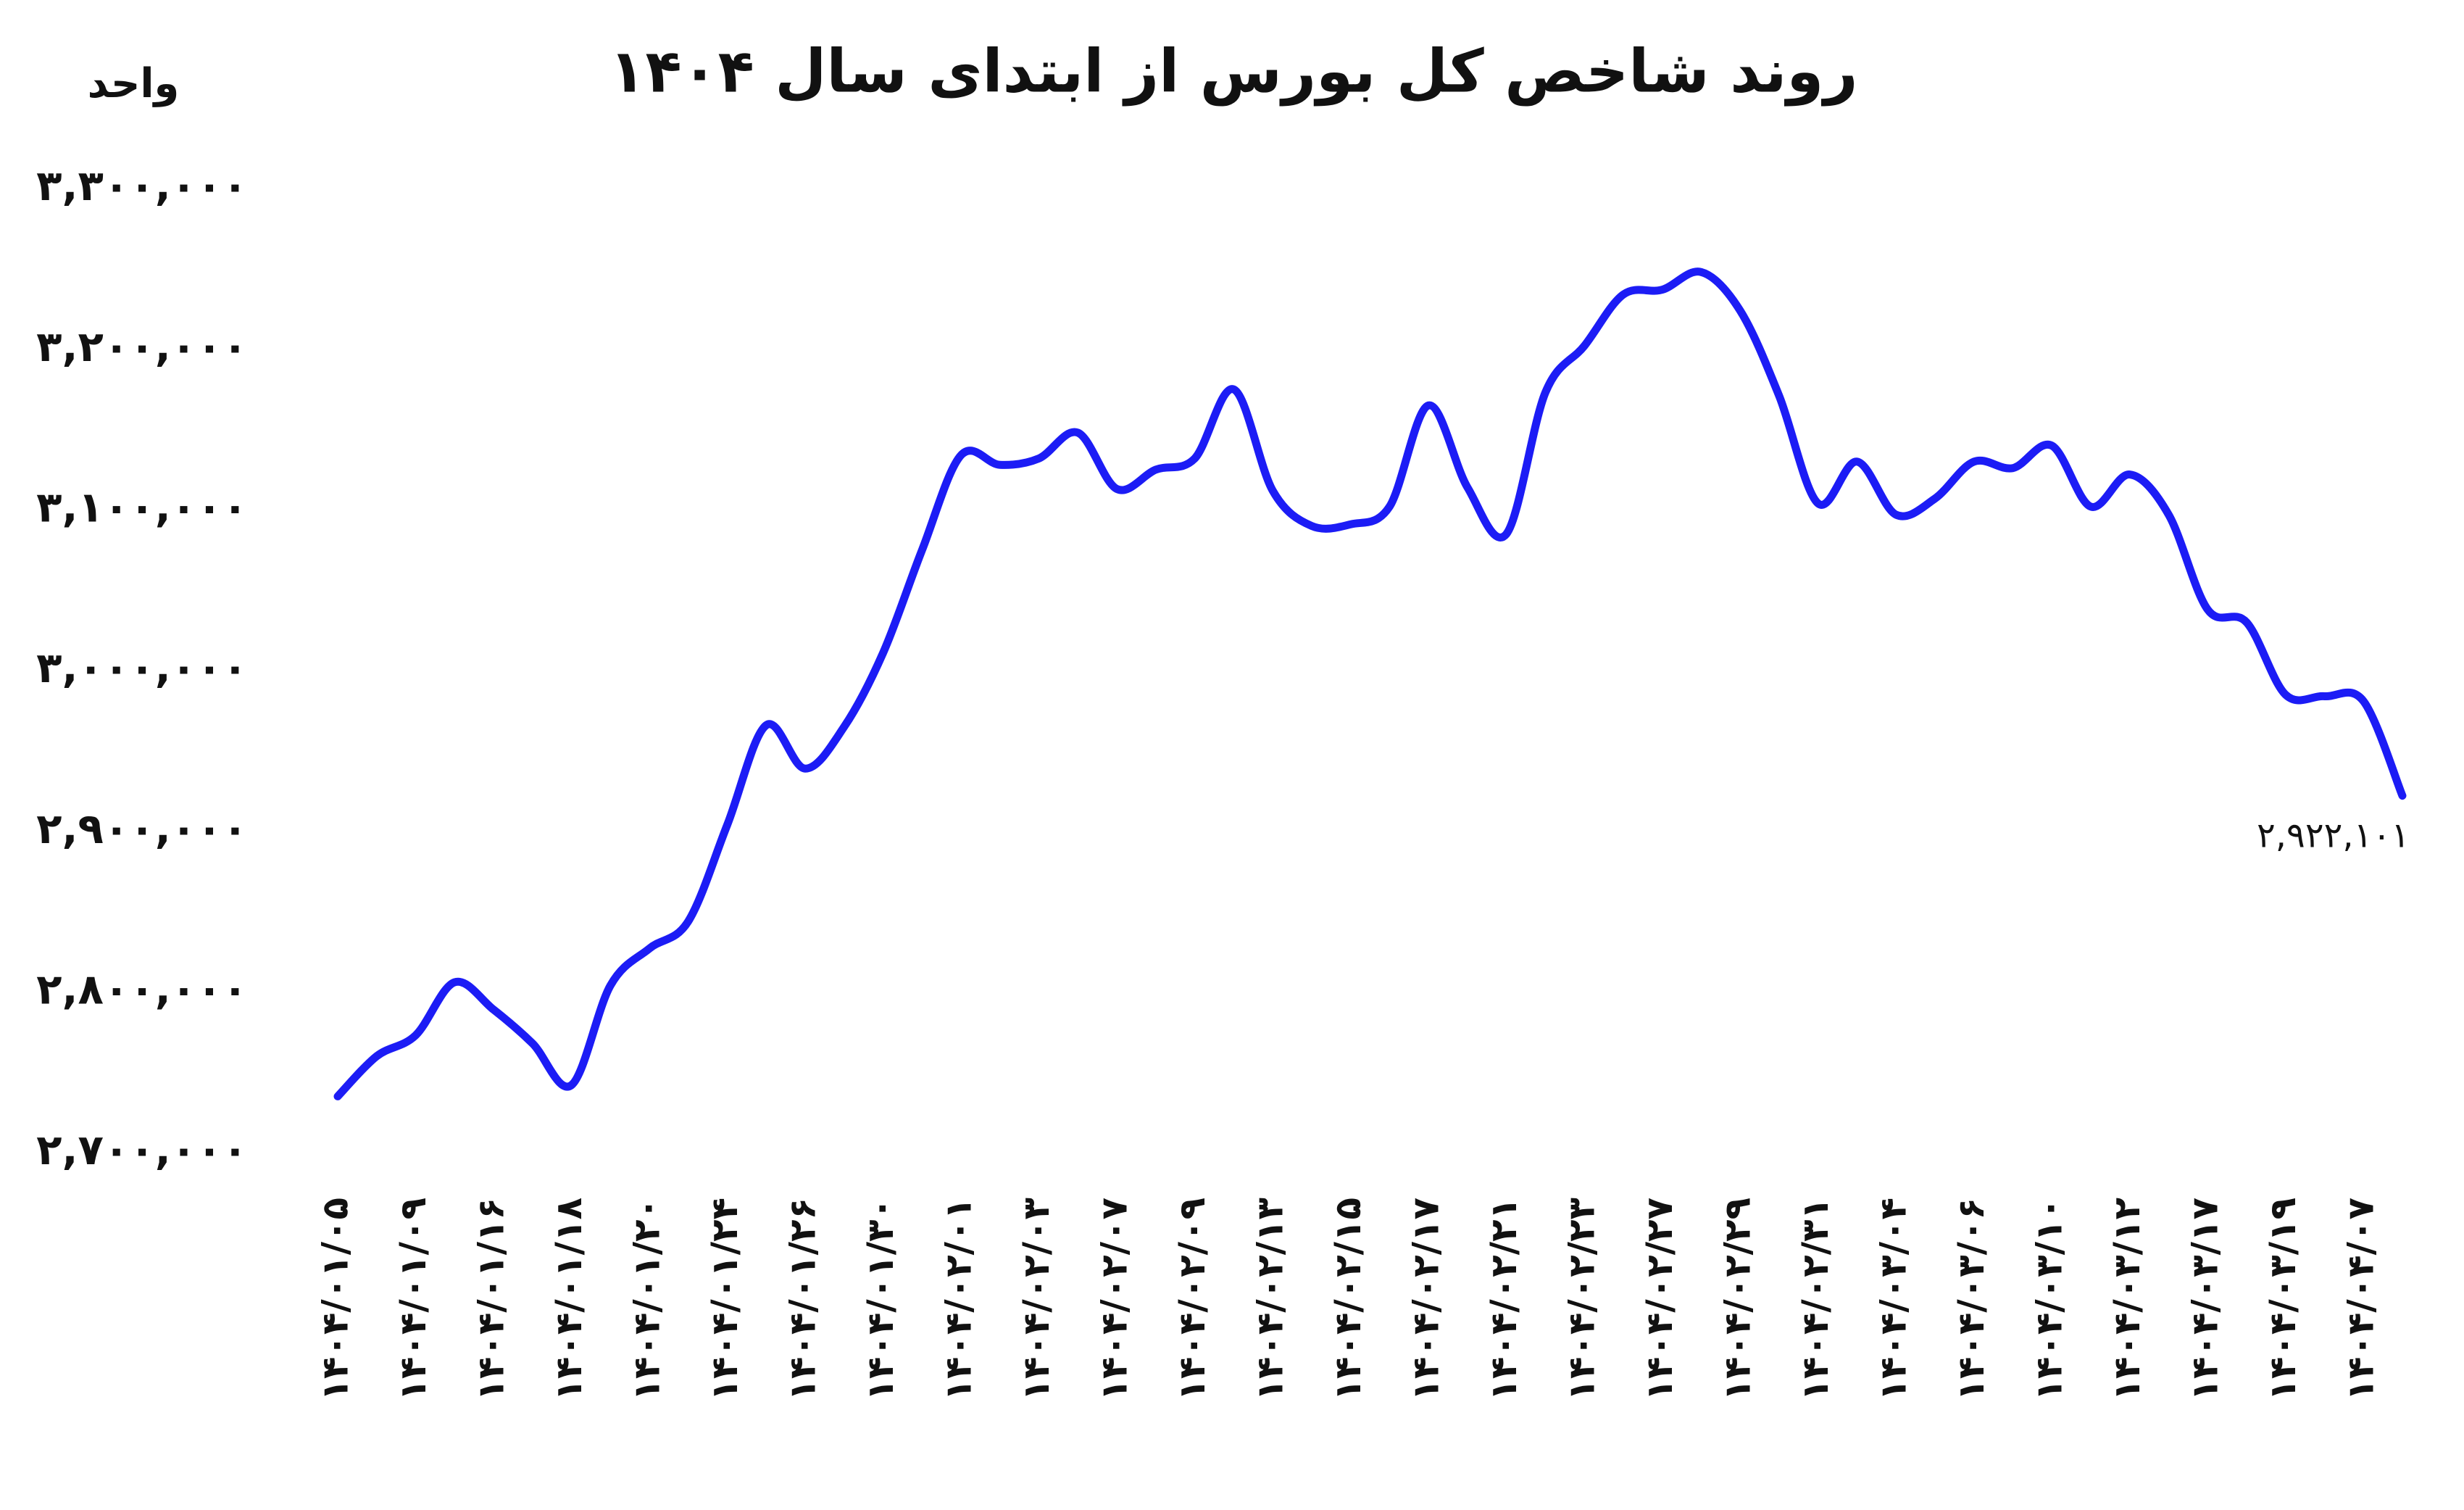 The image size is (2464, 1510). What do you see at coordinates (1660, 1300) in the screenshot?
I see `x-tick-label: ۱۴۰۴/۰۲/۲۷` at bounding box center [1660, 1300].